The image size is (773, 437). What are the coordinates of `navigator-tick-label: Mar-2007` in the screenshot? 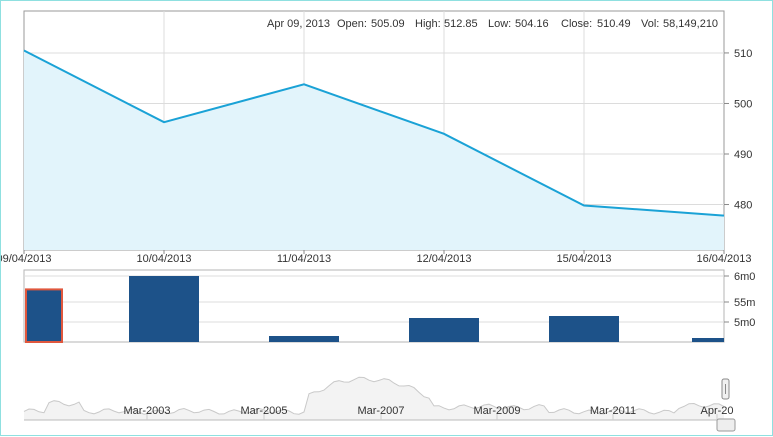 It's located at (380, 411).